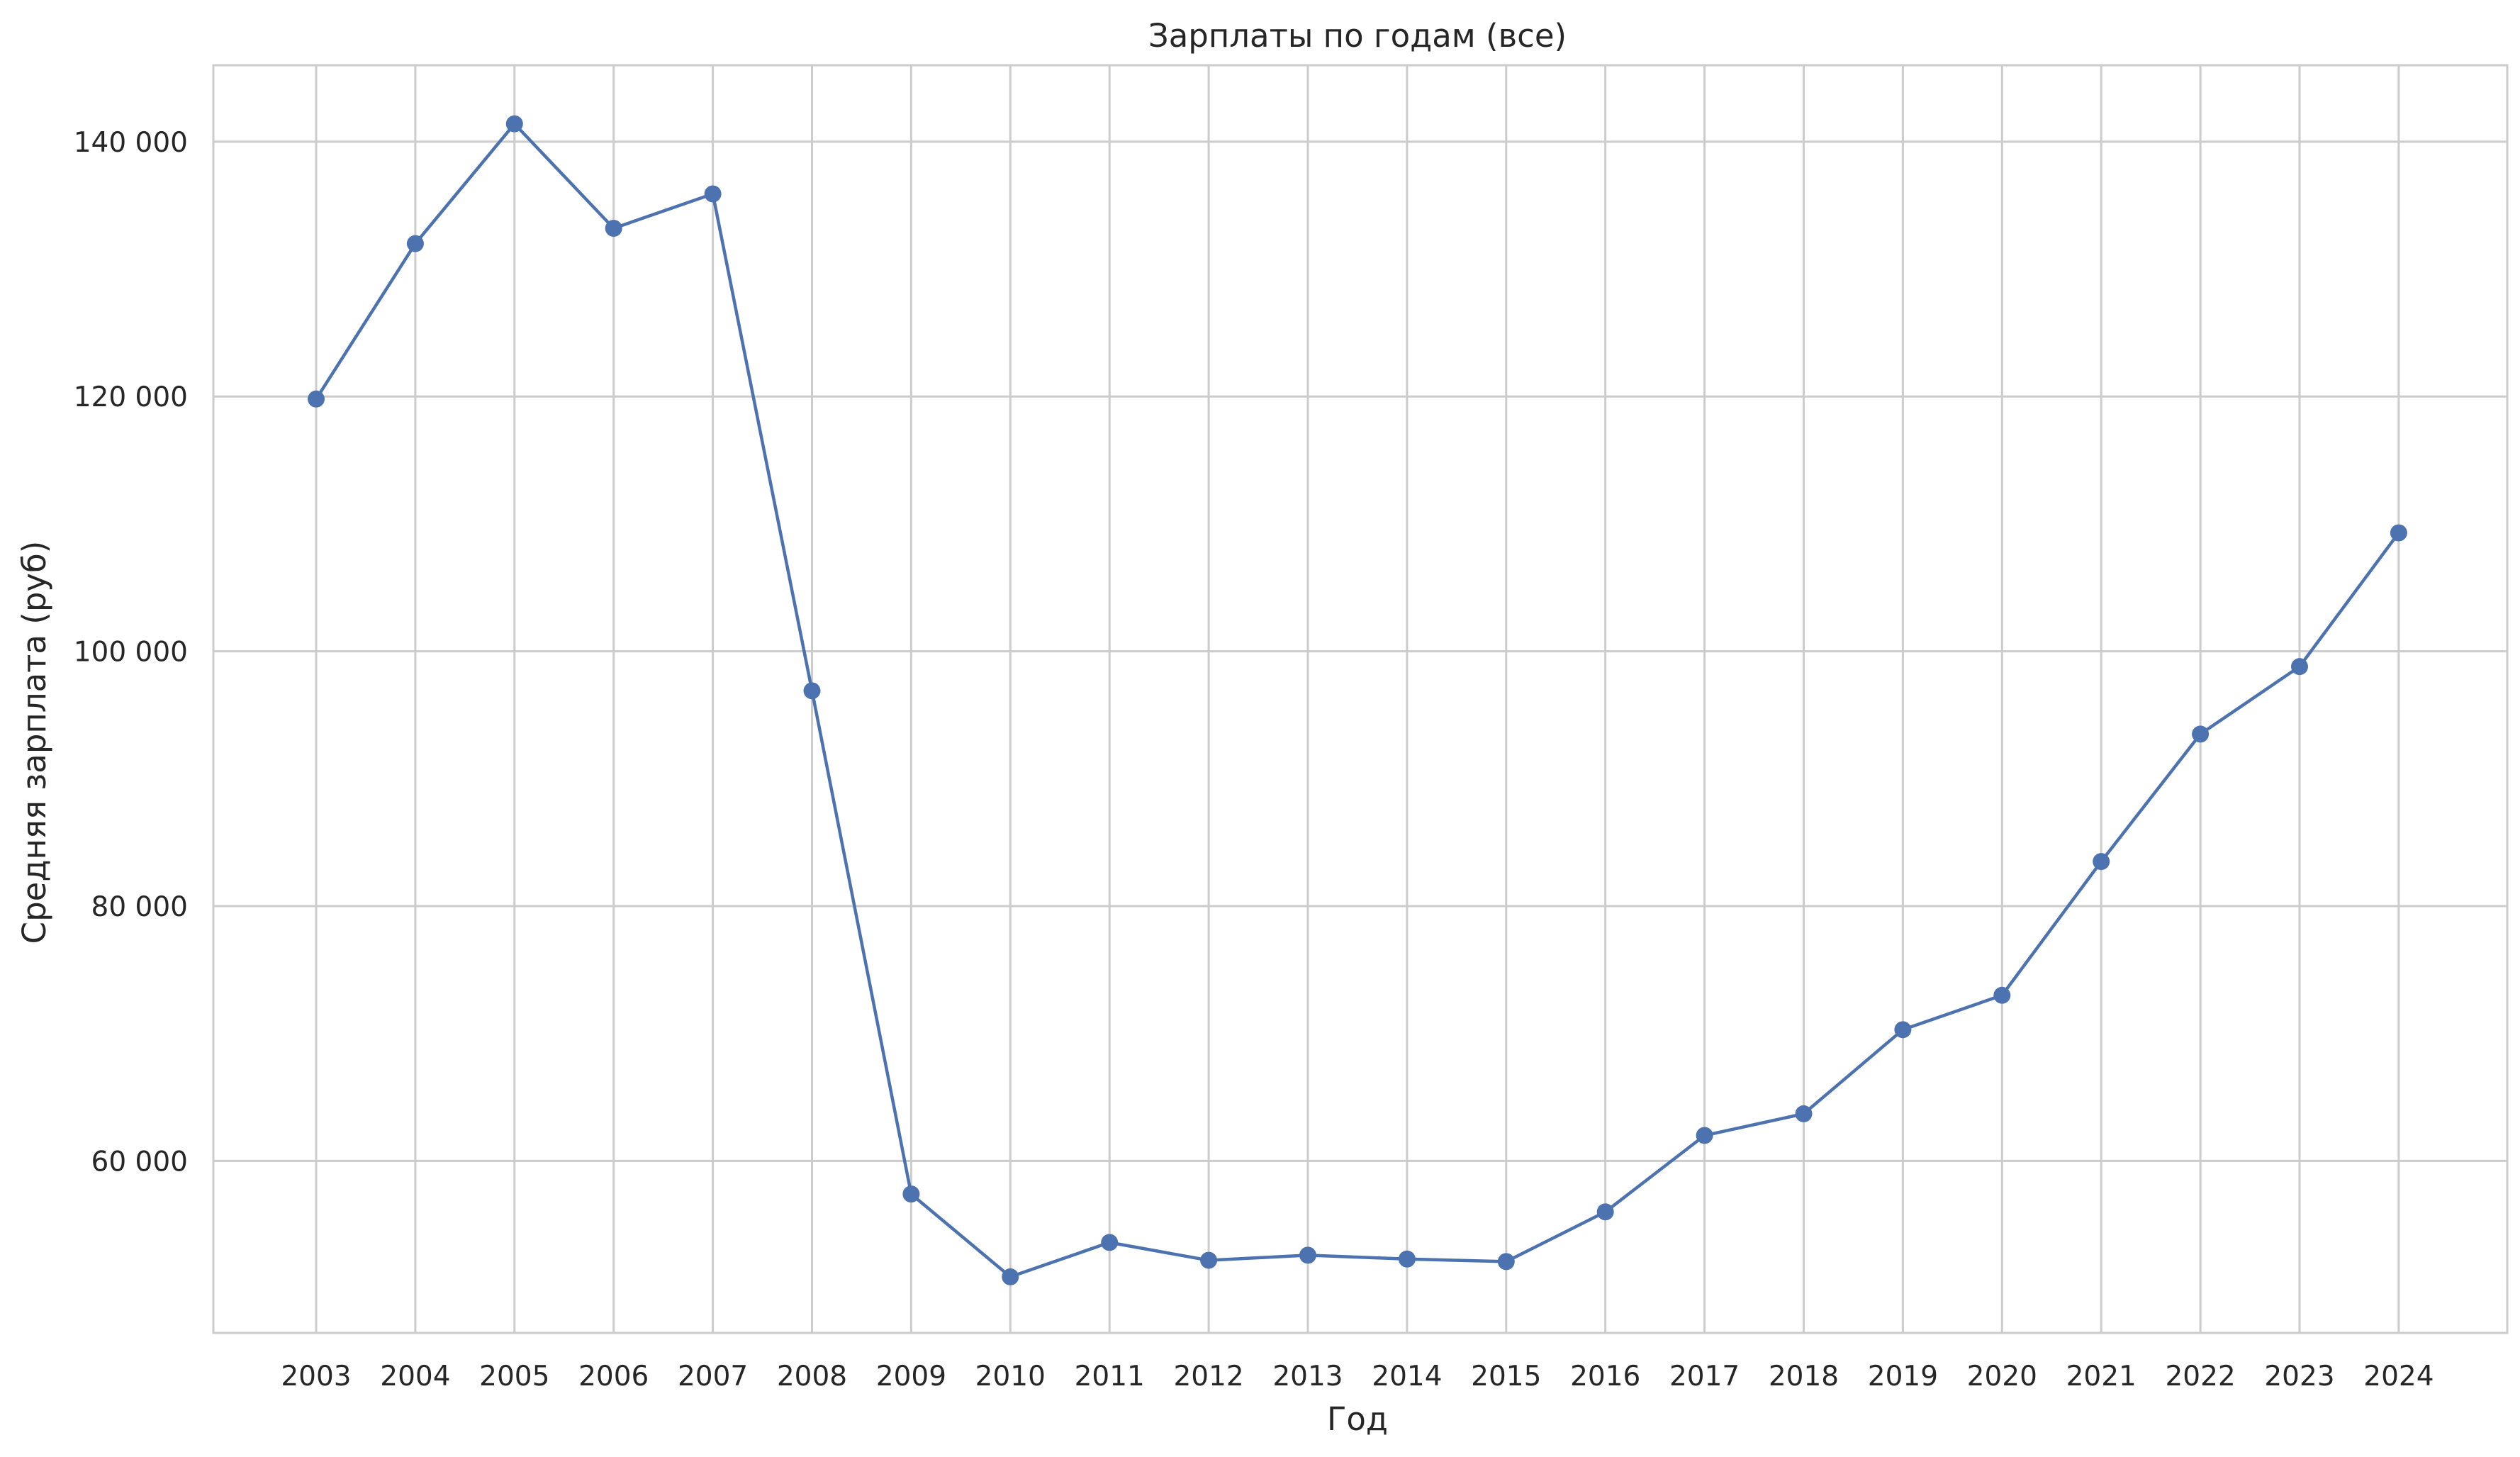 The image size is (2520, 1457). I want to click on y-tick-label: 100 000, so click(131, 653).